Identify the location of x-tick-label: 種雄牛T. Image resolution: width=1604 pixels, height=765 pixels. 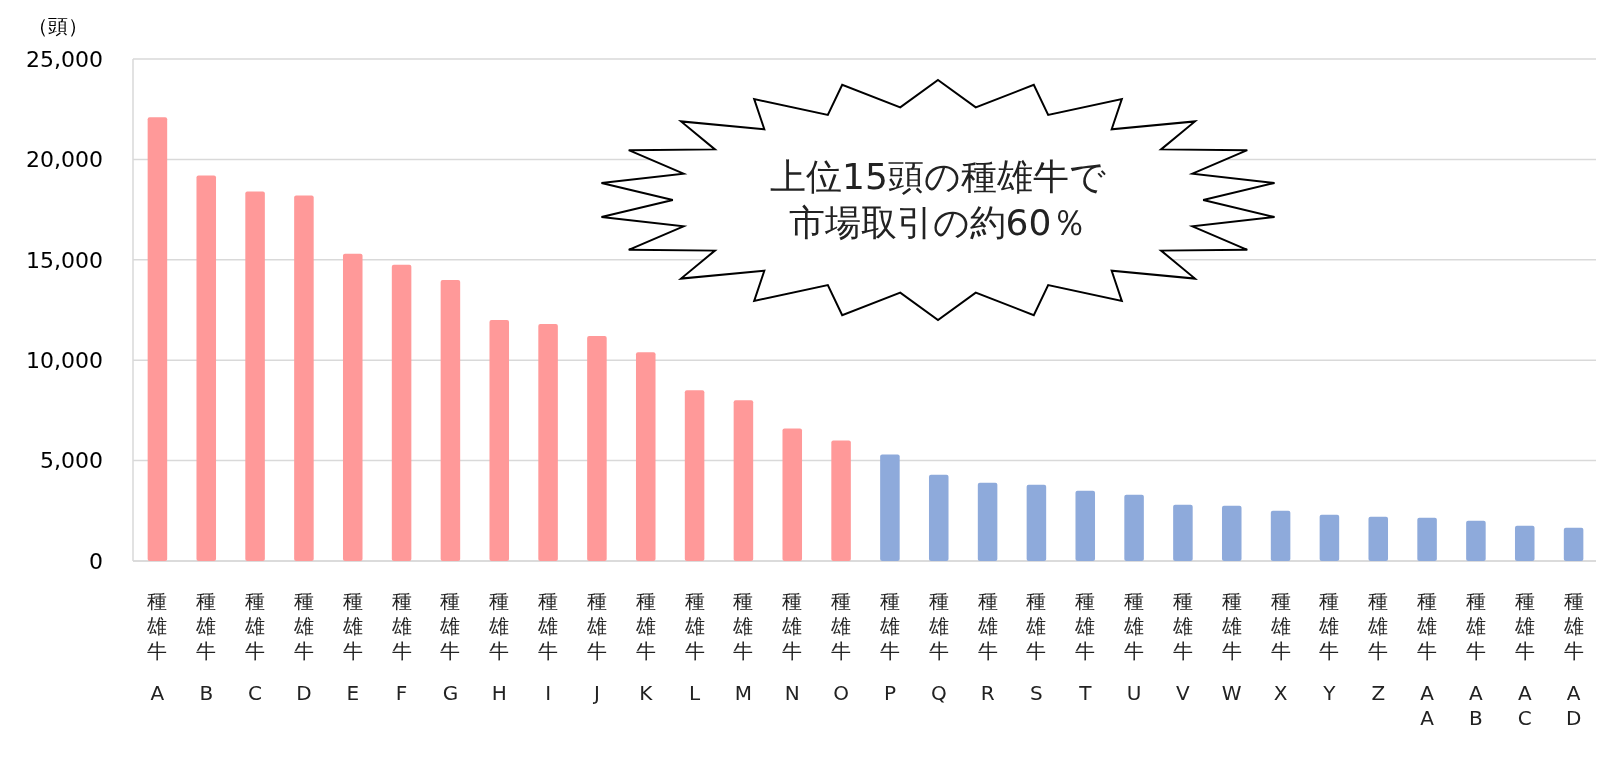
(1085, 647).